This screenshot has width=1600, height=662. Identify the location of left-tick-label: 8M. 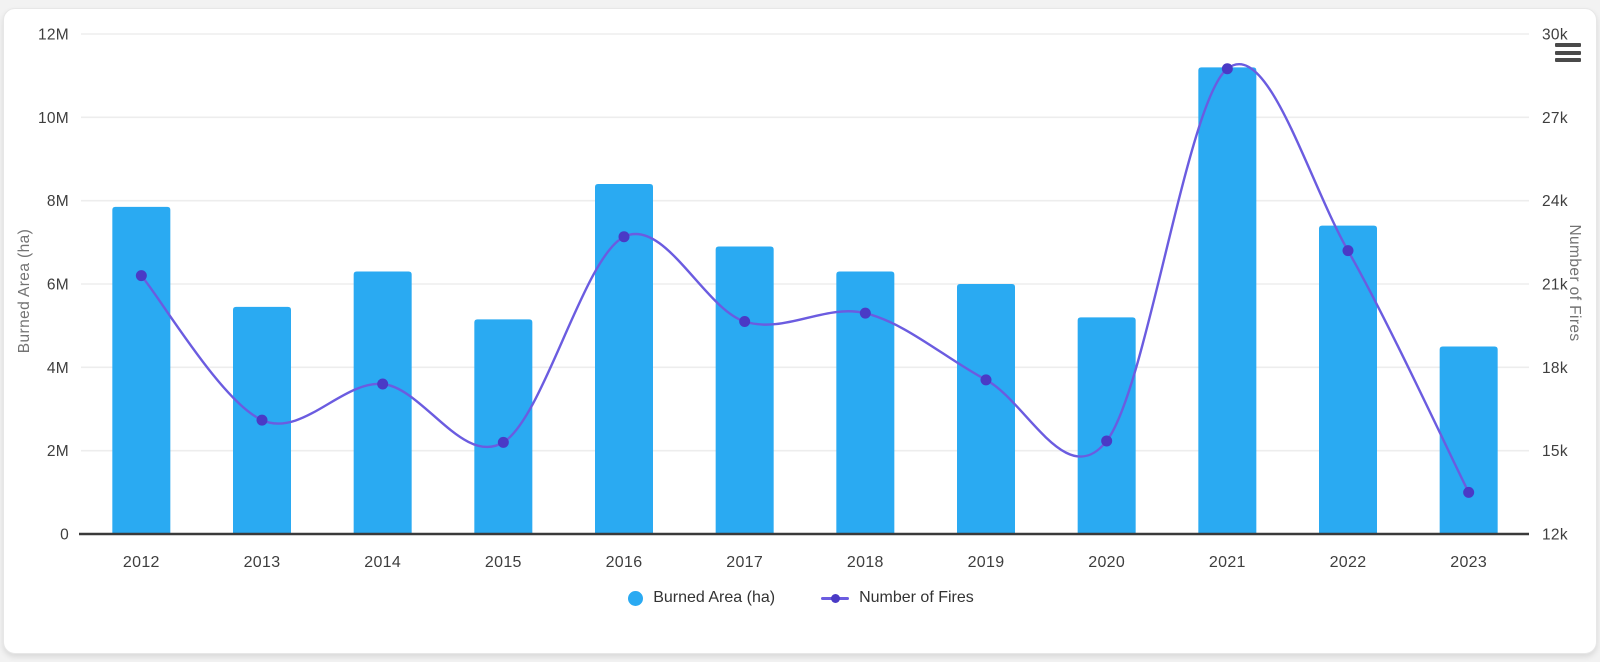
(58, 201).